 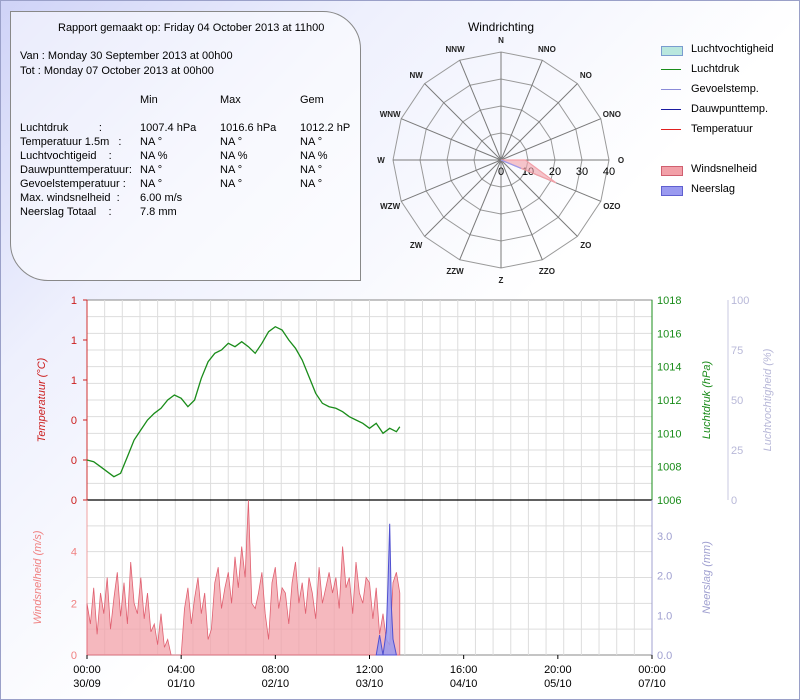 I want to click on direction-label: ZO, so click(x=585, y=245).